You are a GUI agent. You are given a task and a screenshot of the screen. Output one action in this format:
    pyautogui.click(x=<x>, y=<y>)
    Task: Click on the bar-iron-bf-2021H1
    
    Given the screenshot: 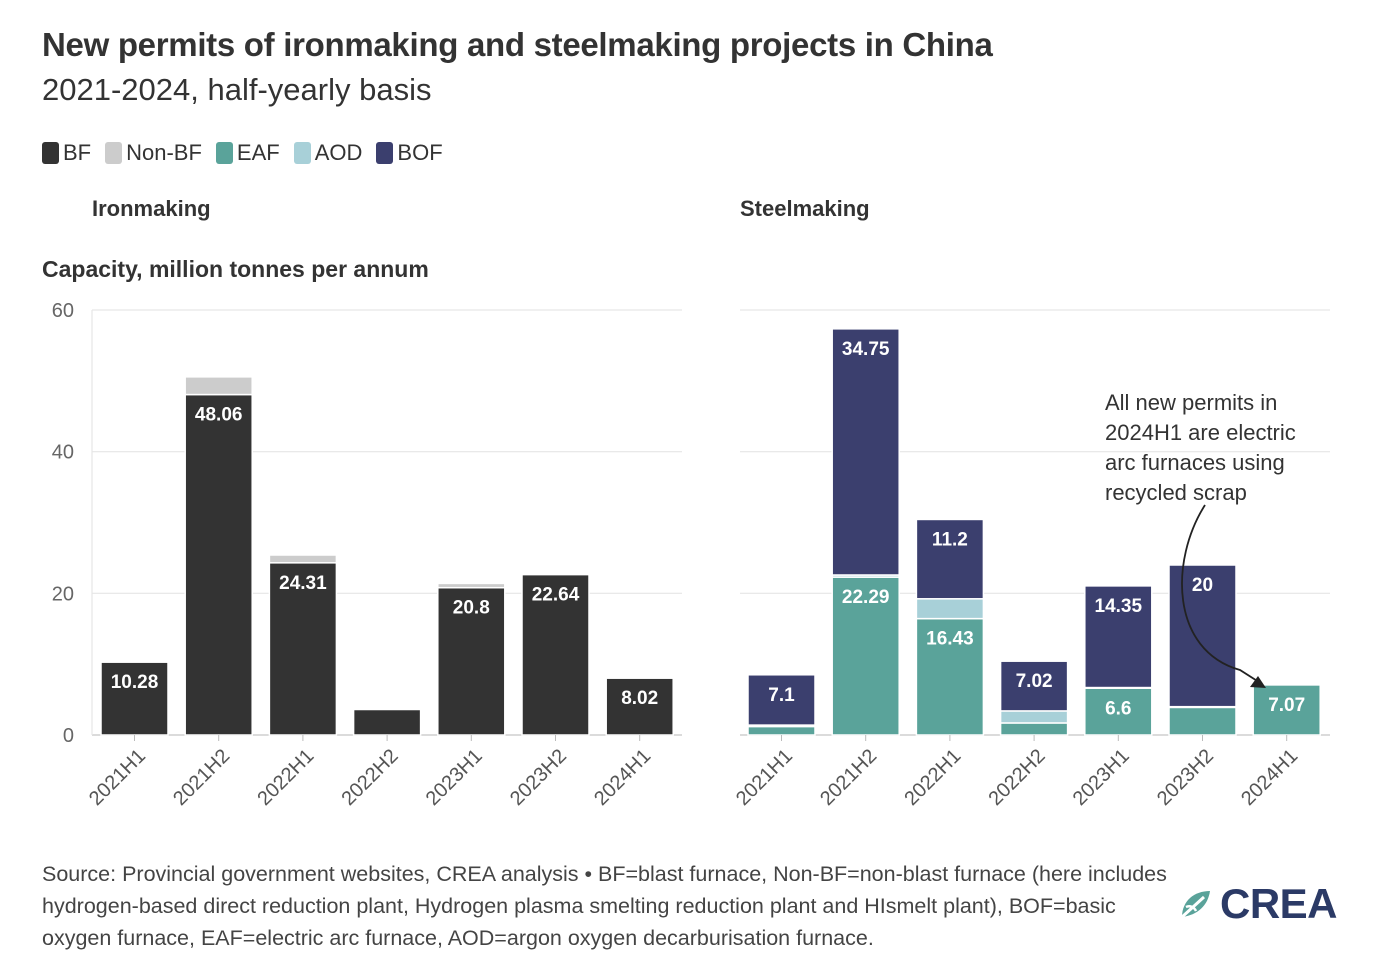 What is the action you would take?
    pyautogui.click(x=134, y=698)
    